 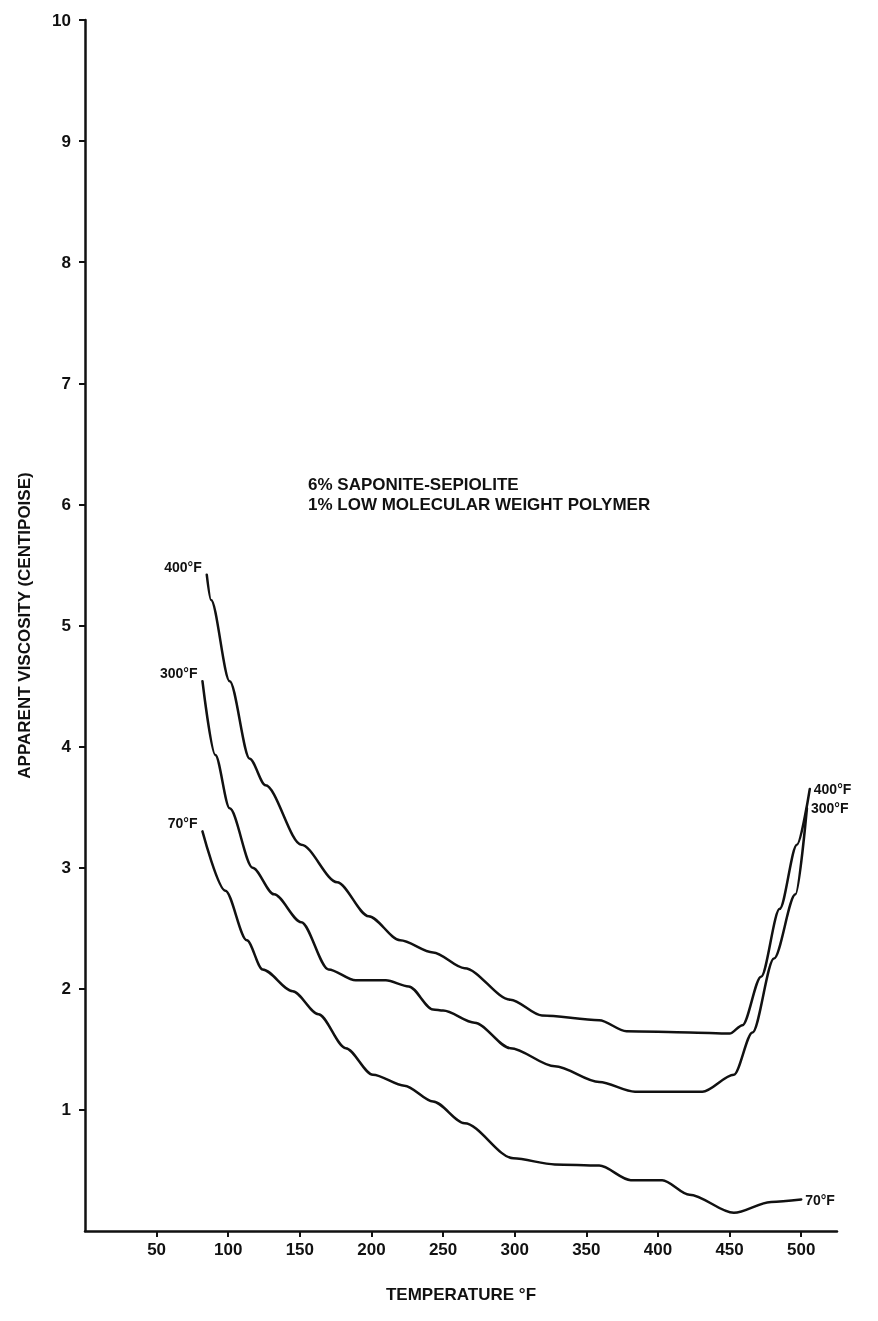 I want to click on x-tick-label: 500, so click(x=801, y=1249).